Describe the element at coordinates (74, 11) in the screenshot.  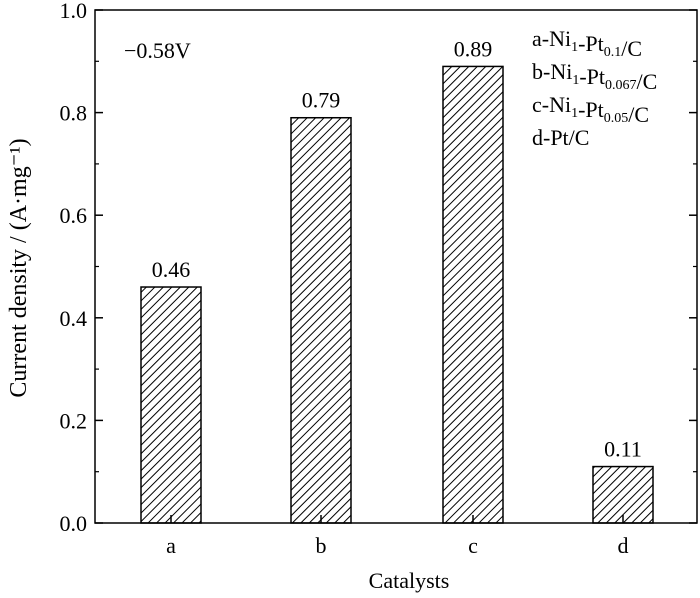
I see `y-tick-label-1.0: 1.0` at that location.